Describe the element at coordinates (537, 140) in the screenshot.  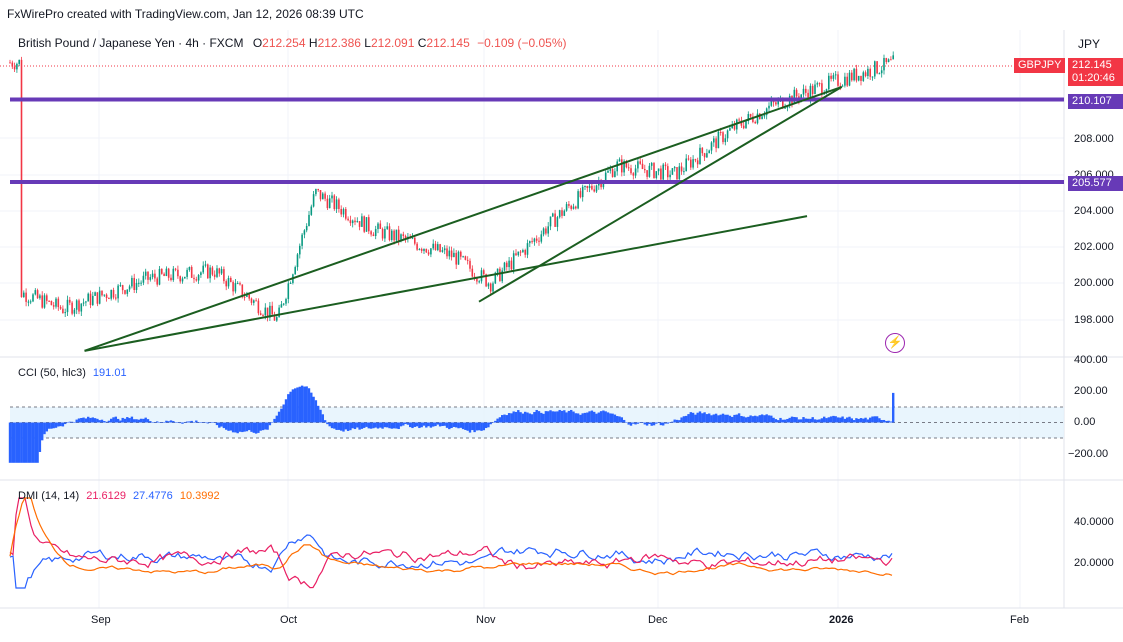
I see `horizontal-levels` at that location.